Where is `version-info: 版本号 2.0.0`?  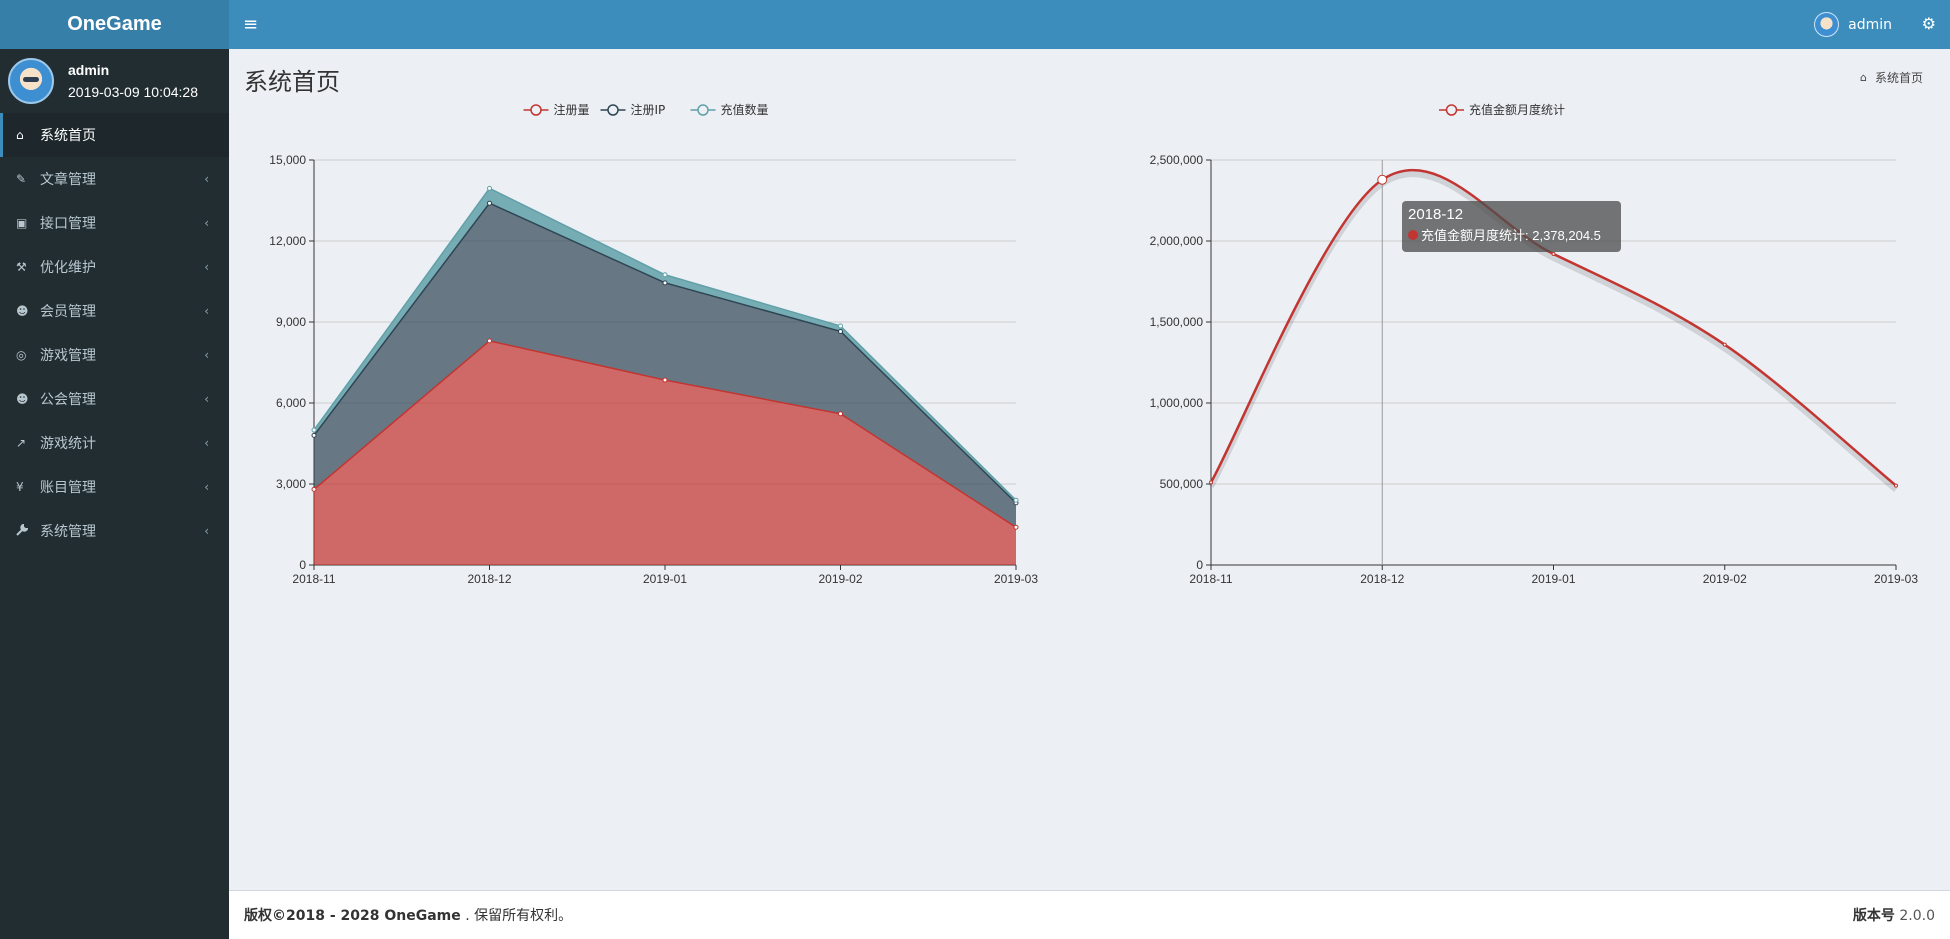 version-info: 版本号 2.0.0 is located at coordinates (1894, 915).